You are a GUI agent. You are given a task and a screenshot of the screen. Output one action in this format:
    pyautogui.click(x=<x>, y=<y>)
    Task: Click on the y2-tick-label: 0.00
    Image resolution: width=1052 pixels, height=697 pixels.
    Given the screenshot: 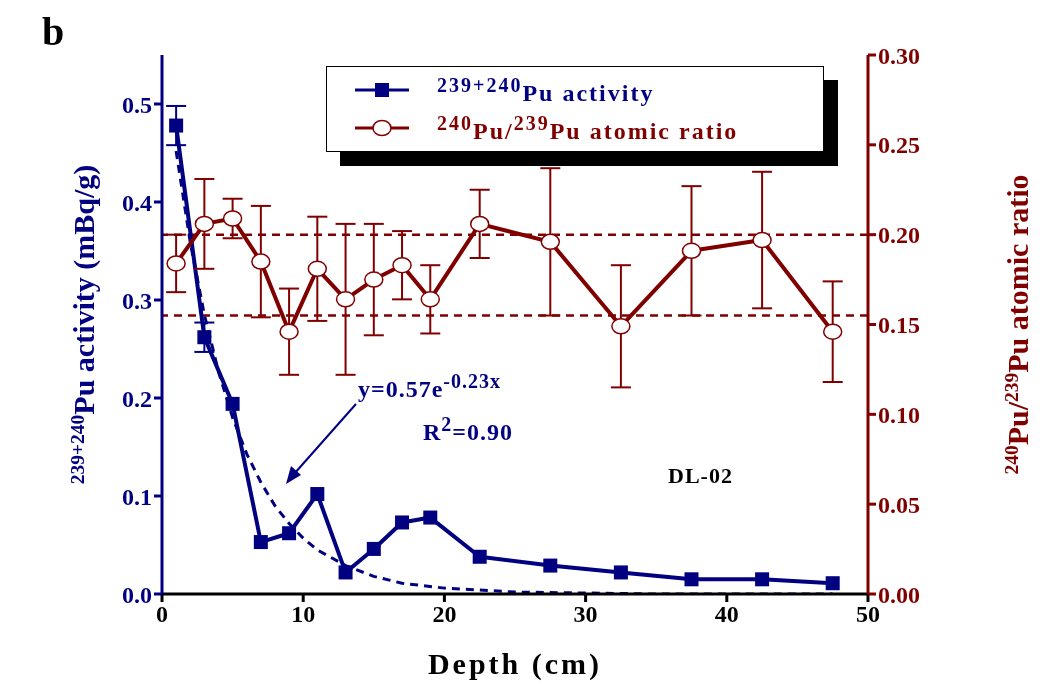 What is the action you would take?
    pyautogui.click(x=899, y=594)
    